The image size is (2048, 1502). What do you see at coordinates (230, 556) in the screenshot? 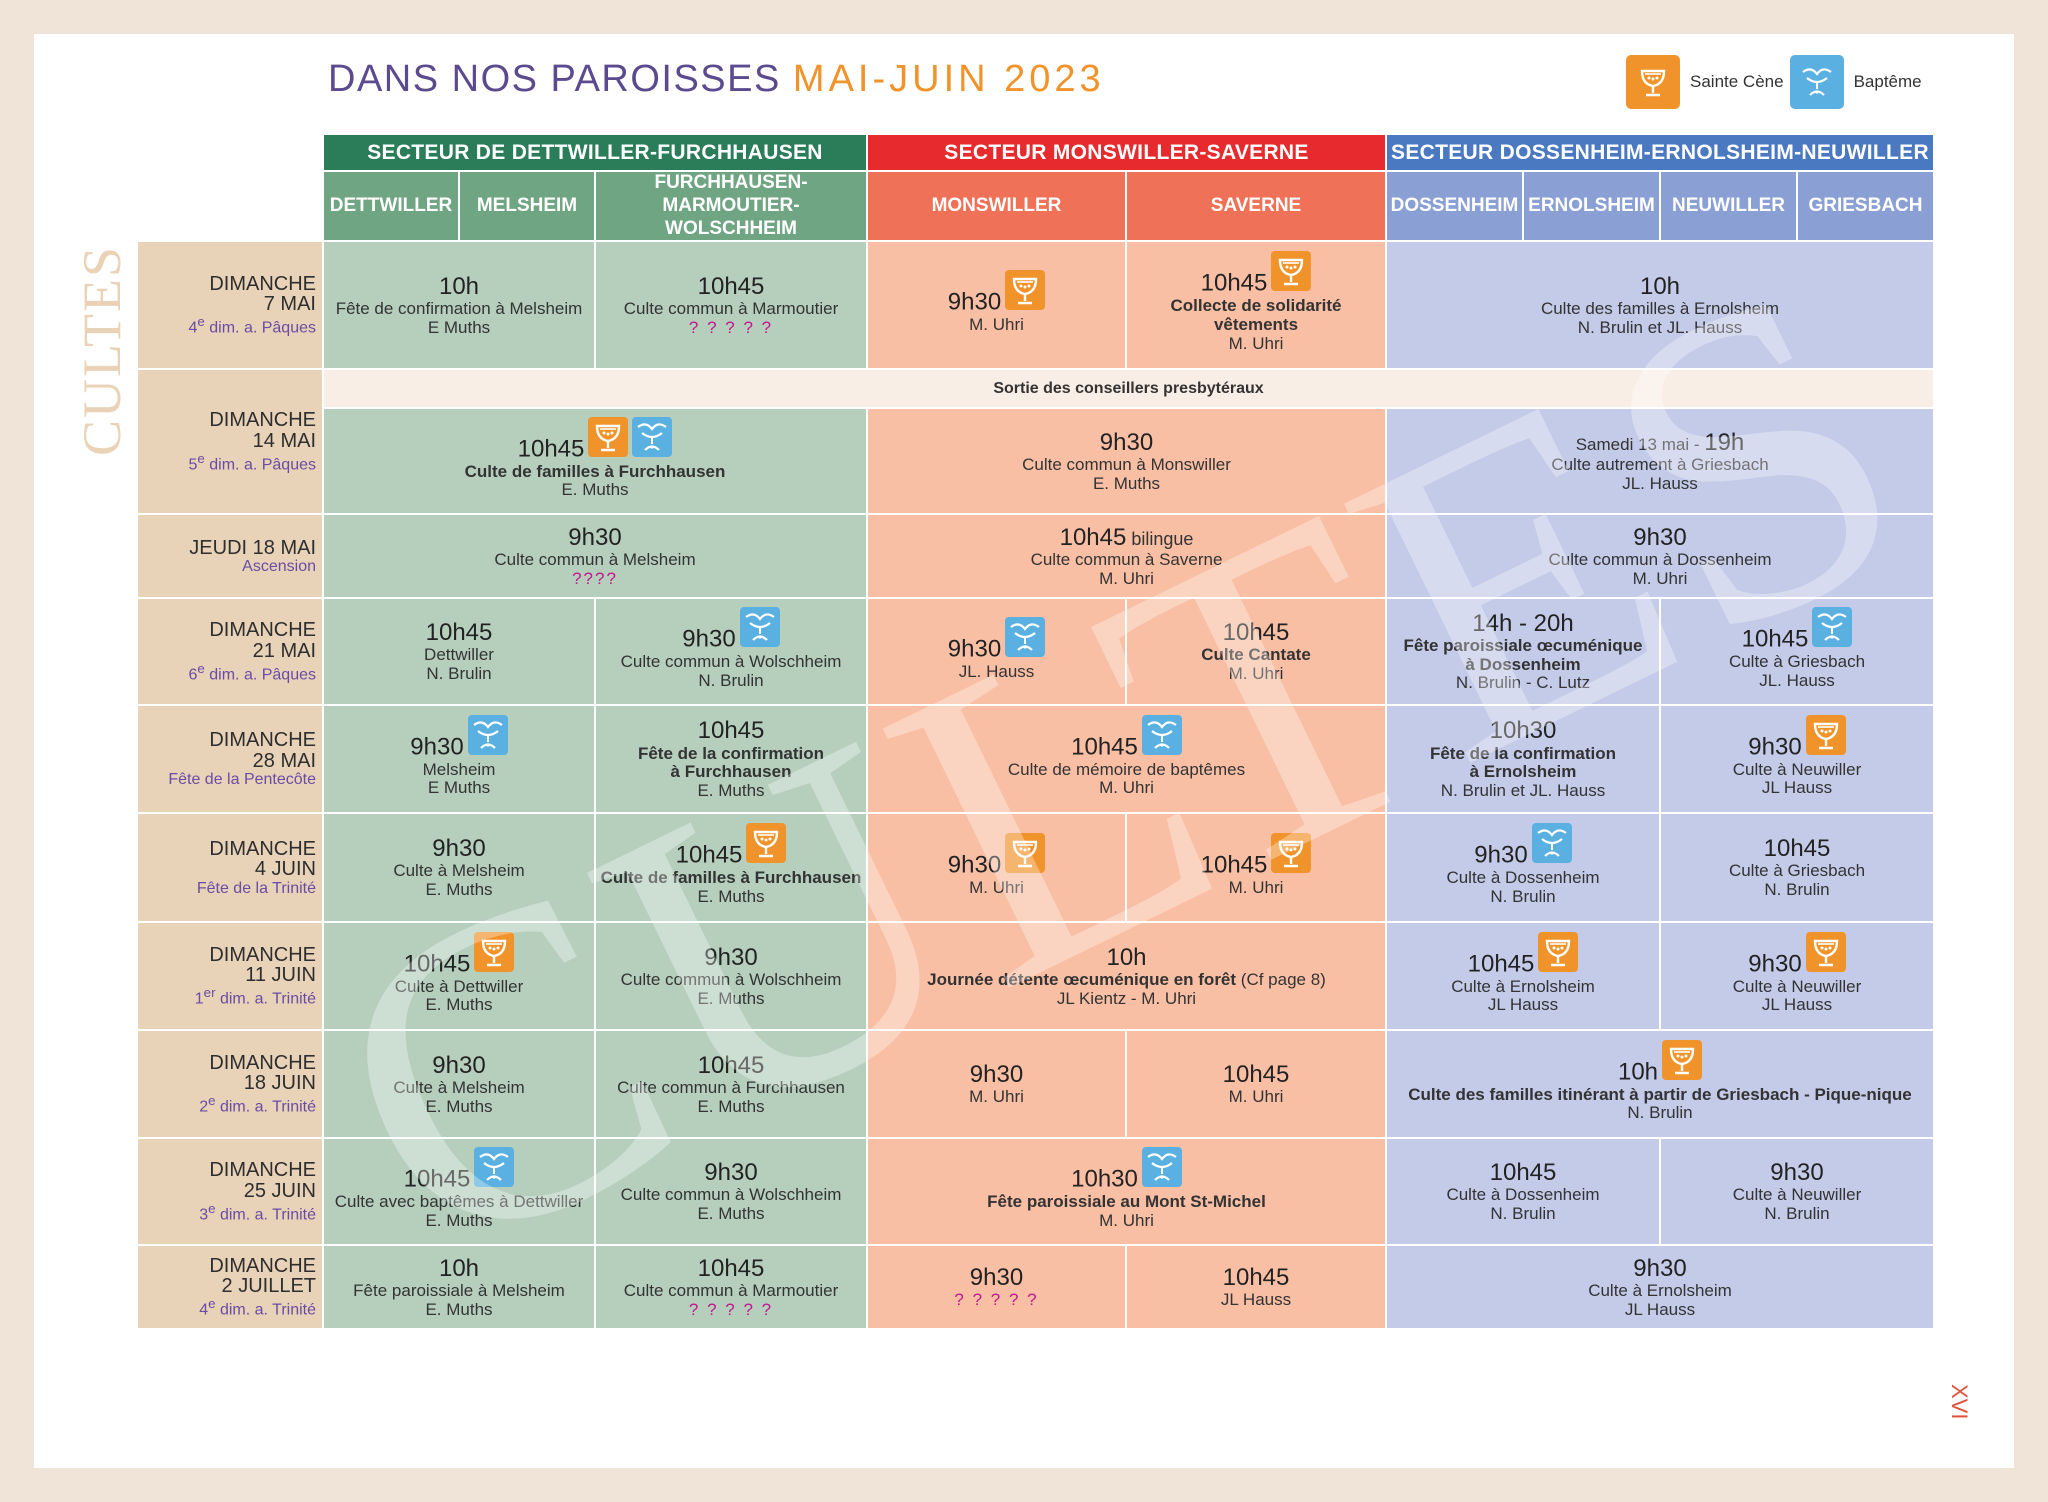
I see `date-cell: JEUDI 18 MAI Ascension` at bounding box center [230, 556].